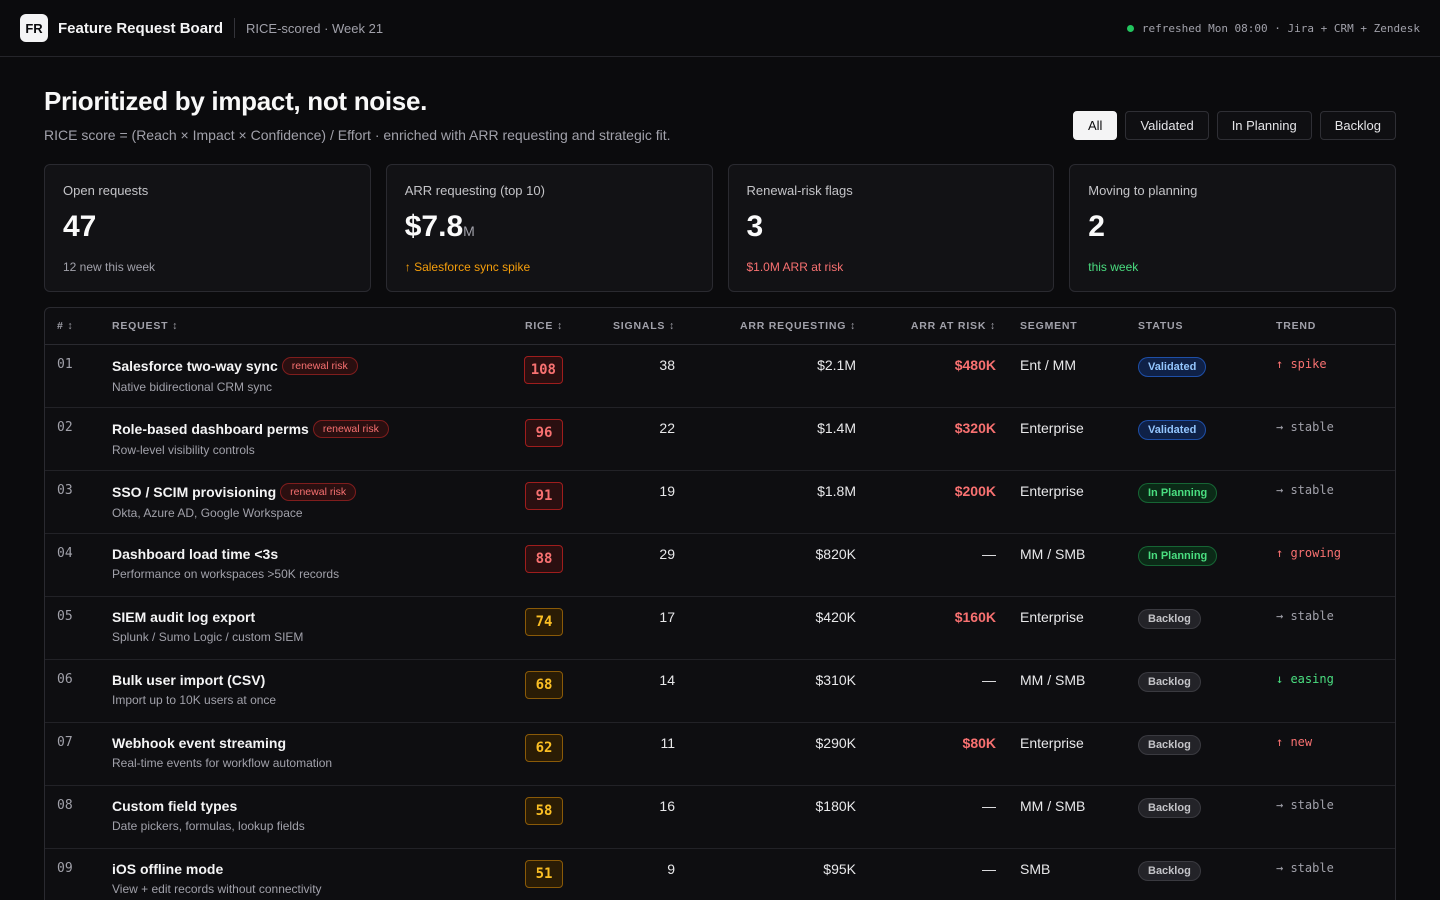 This screenshot has height=900, width=1440. I want to click on request-description: Splunk / Sumo Logic / custom SIEM, so click(208, 636).